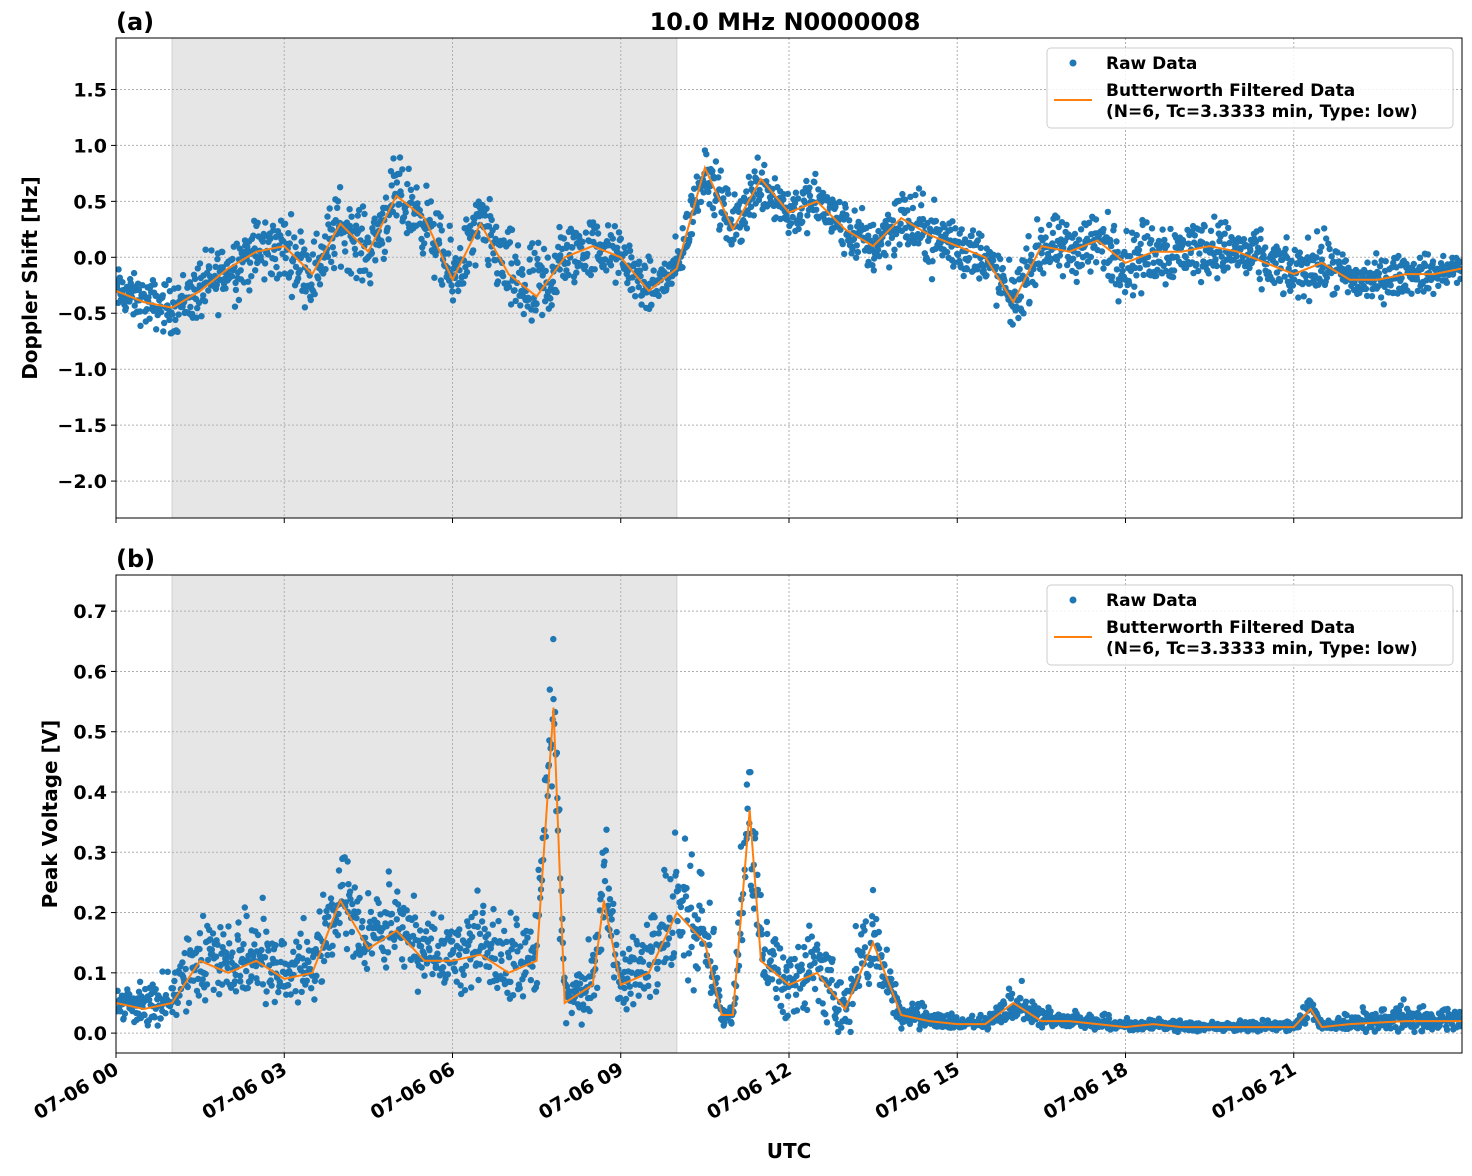 The height and width of the screenshot is (1176, 1472). I want to click on y-tick-label: −0.5, so click(82, 314).